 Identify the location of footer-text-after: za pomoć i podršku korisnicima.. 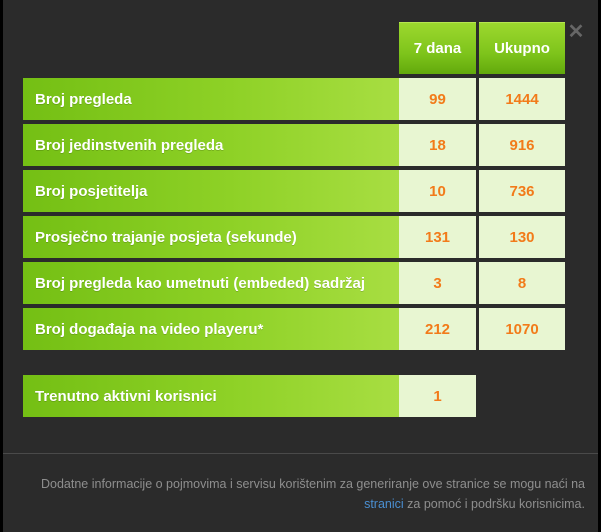
(496, 504).